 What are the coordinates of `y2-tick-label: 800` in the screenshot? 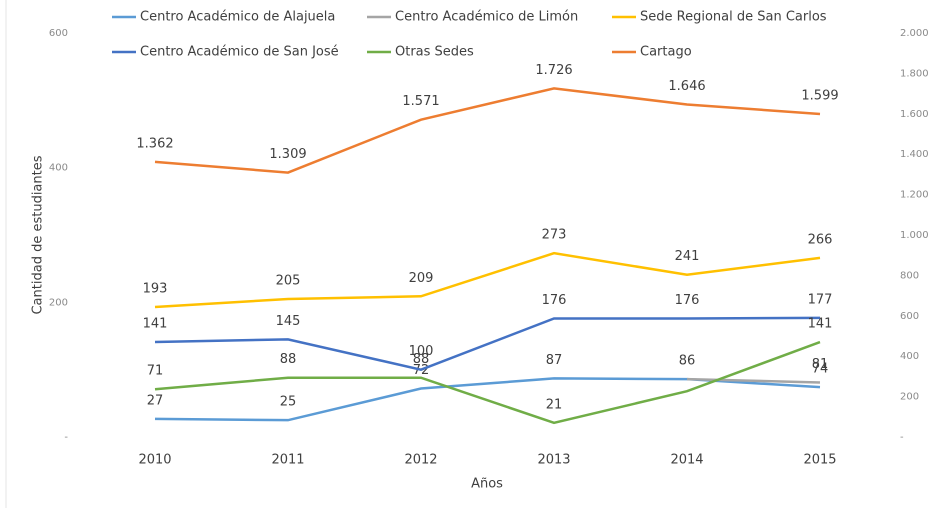 It's located at (909, 275).